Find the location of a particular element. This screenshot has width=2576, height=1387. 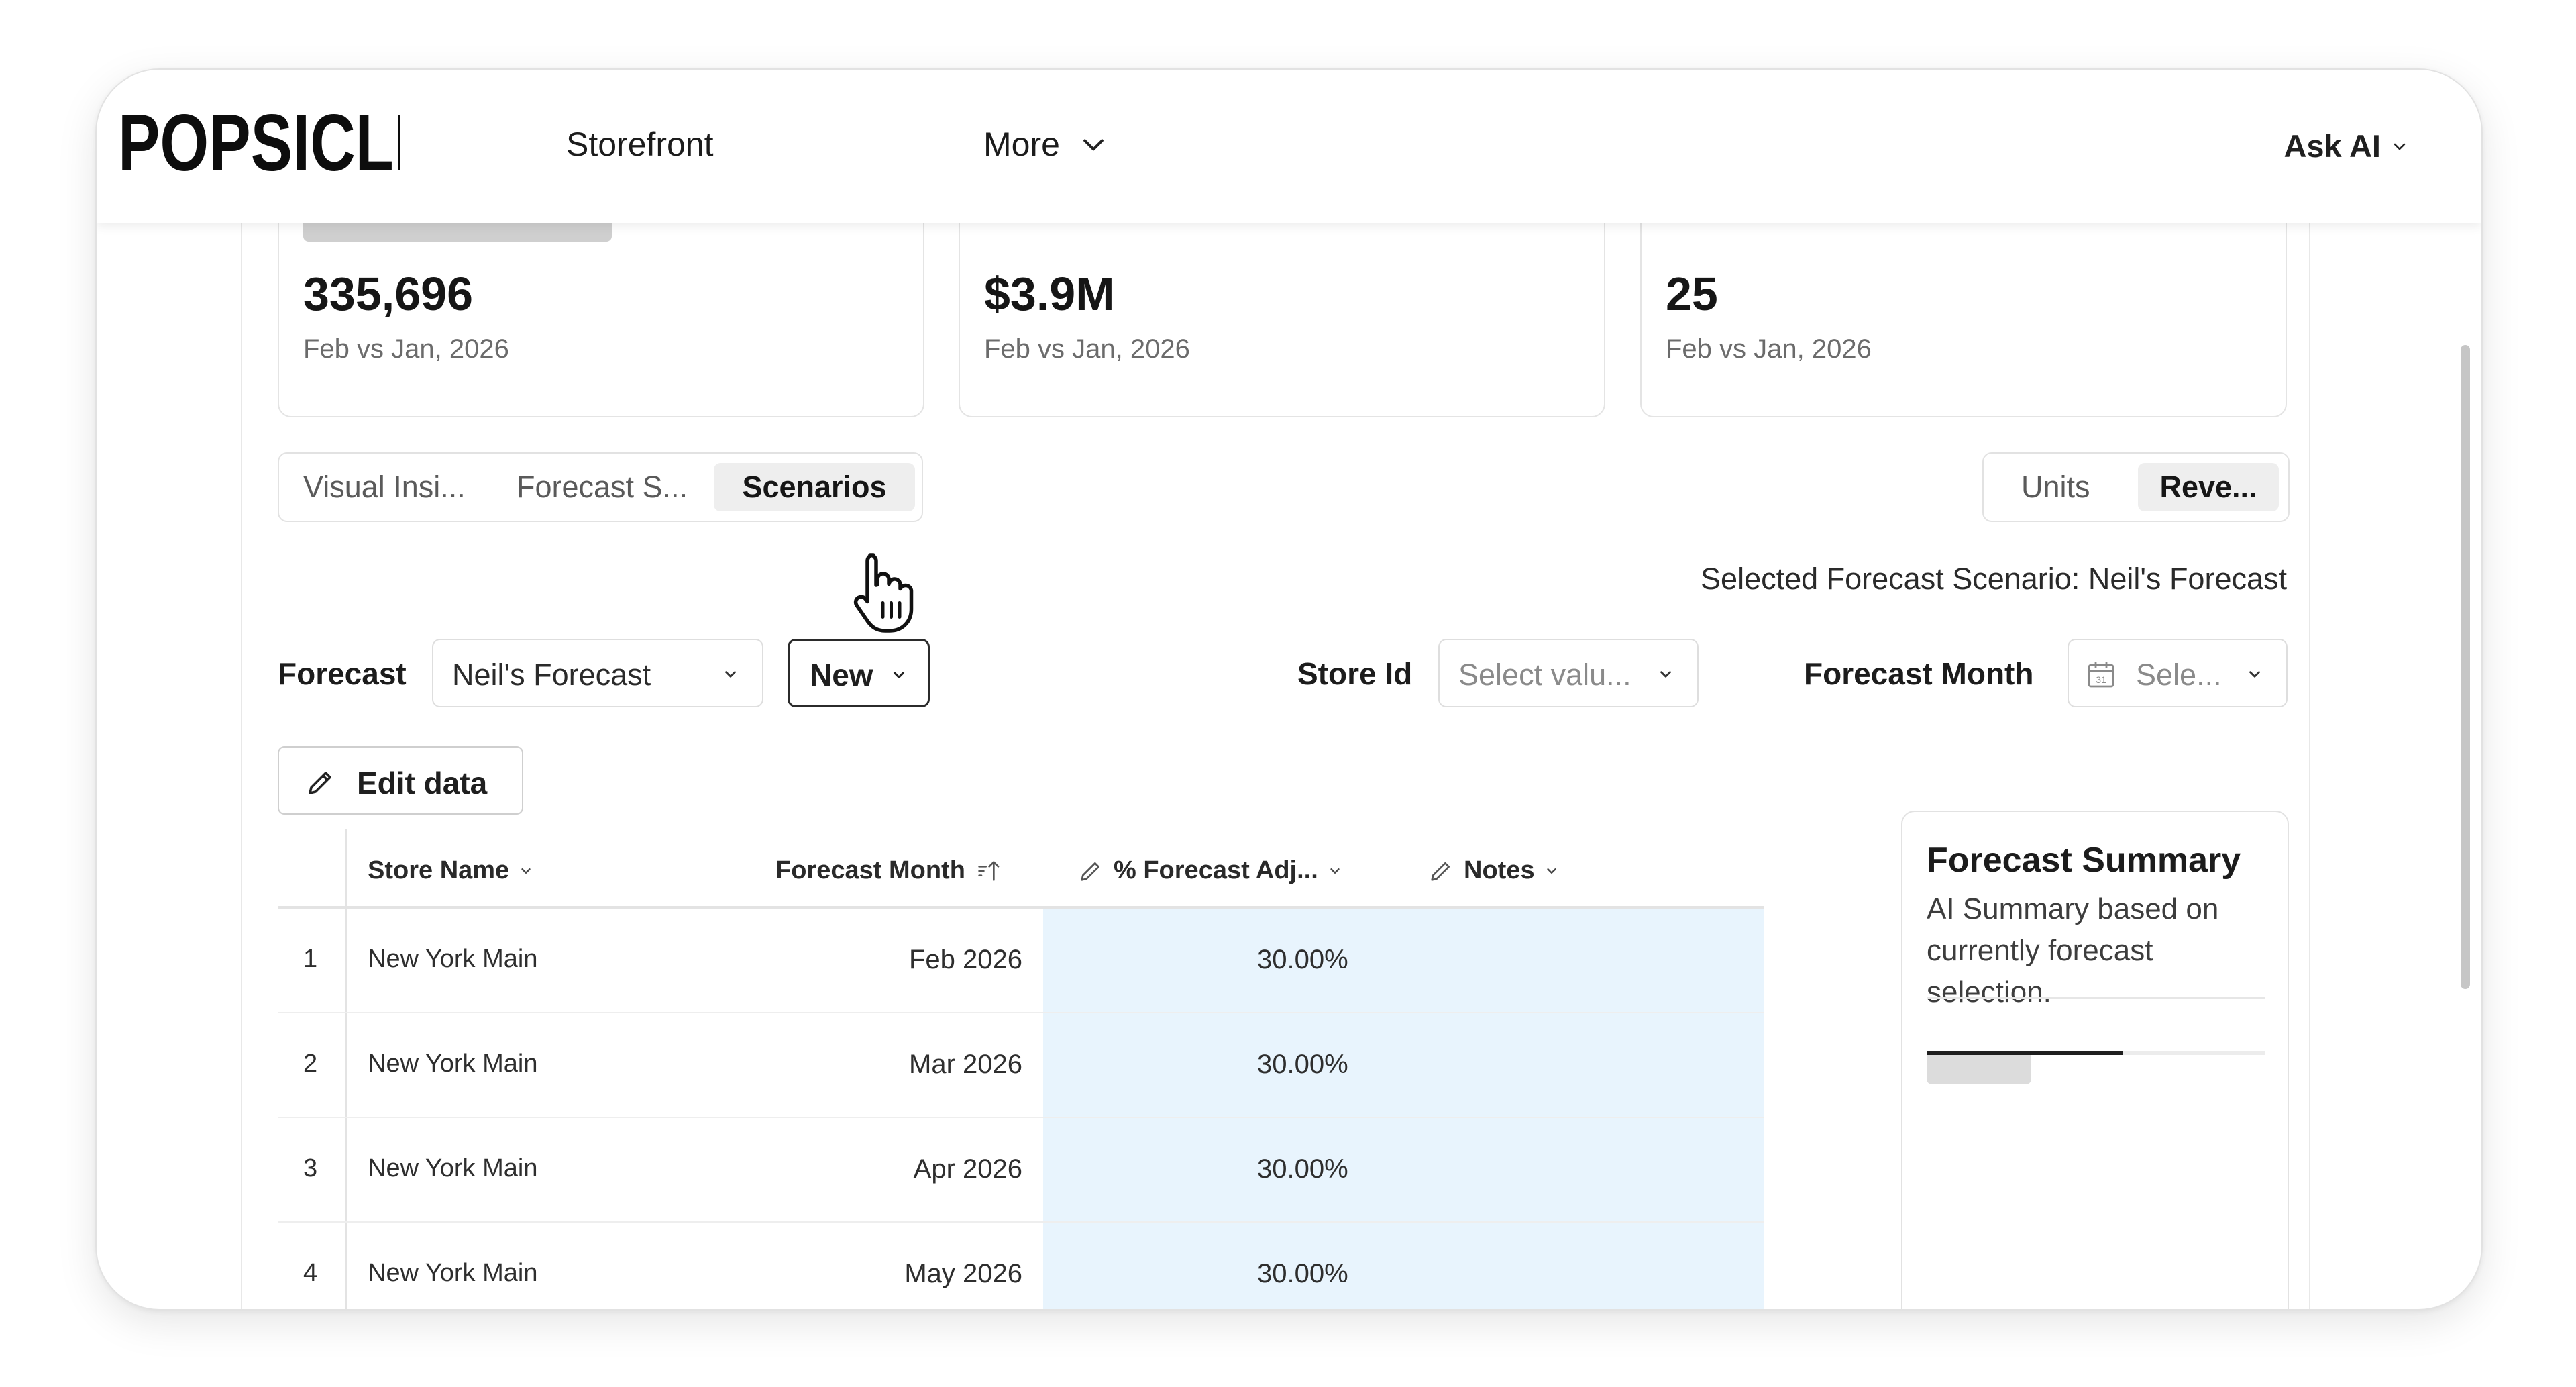

kpi-value: $3.9M is located at coordinates (1049, 294).